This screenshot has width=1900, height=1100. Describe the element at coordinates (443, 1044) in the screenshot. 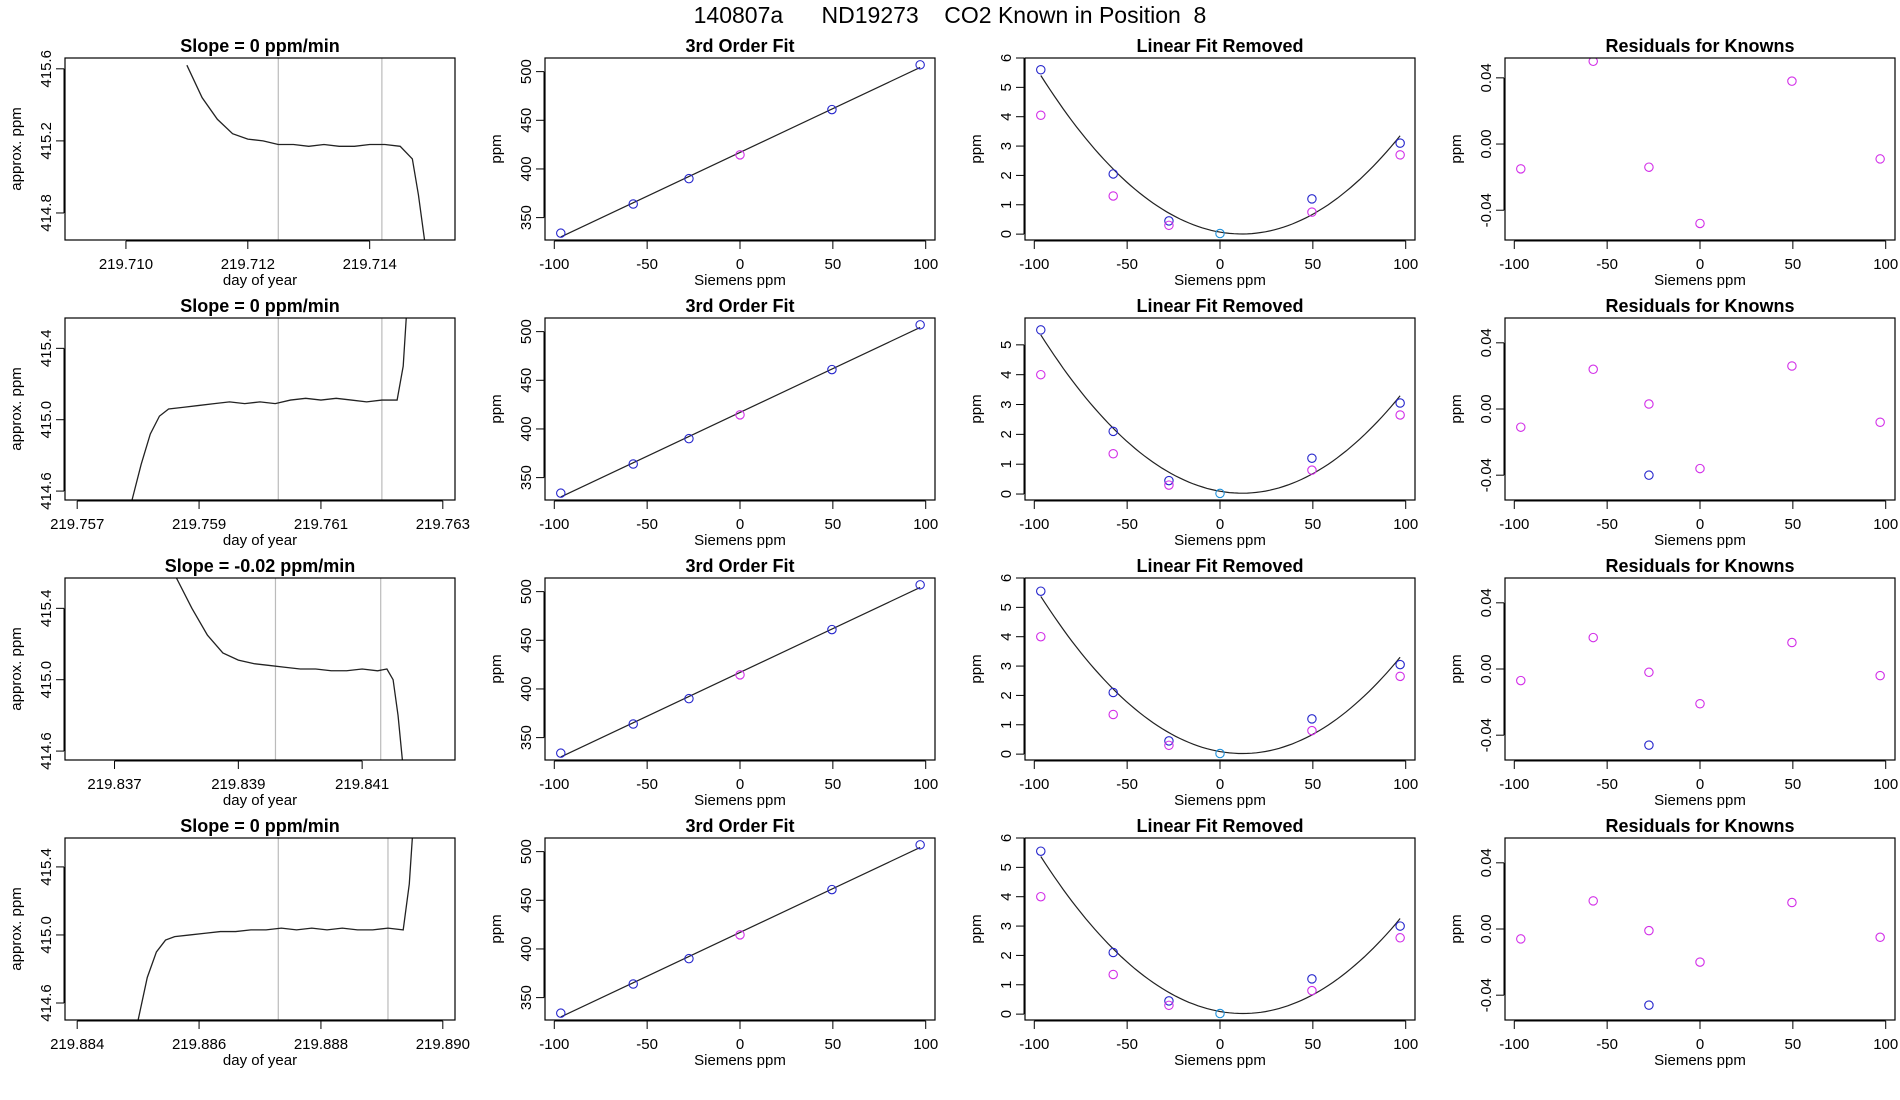

I see `x-tick-label: 219.890` at that location.